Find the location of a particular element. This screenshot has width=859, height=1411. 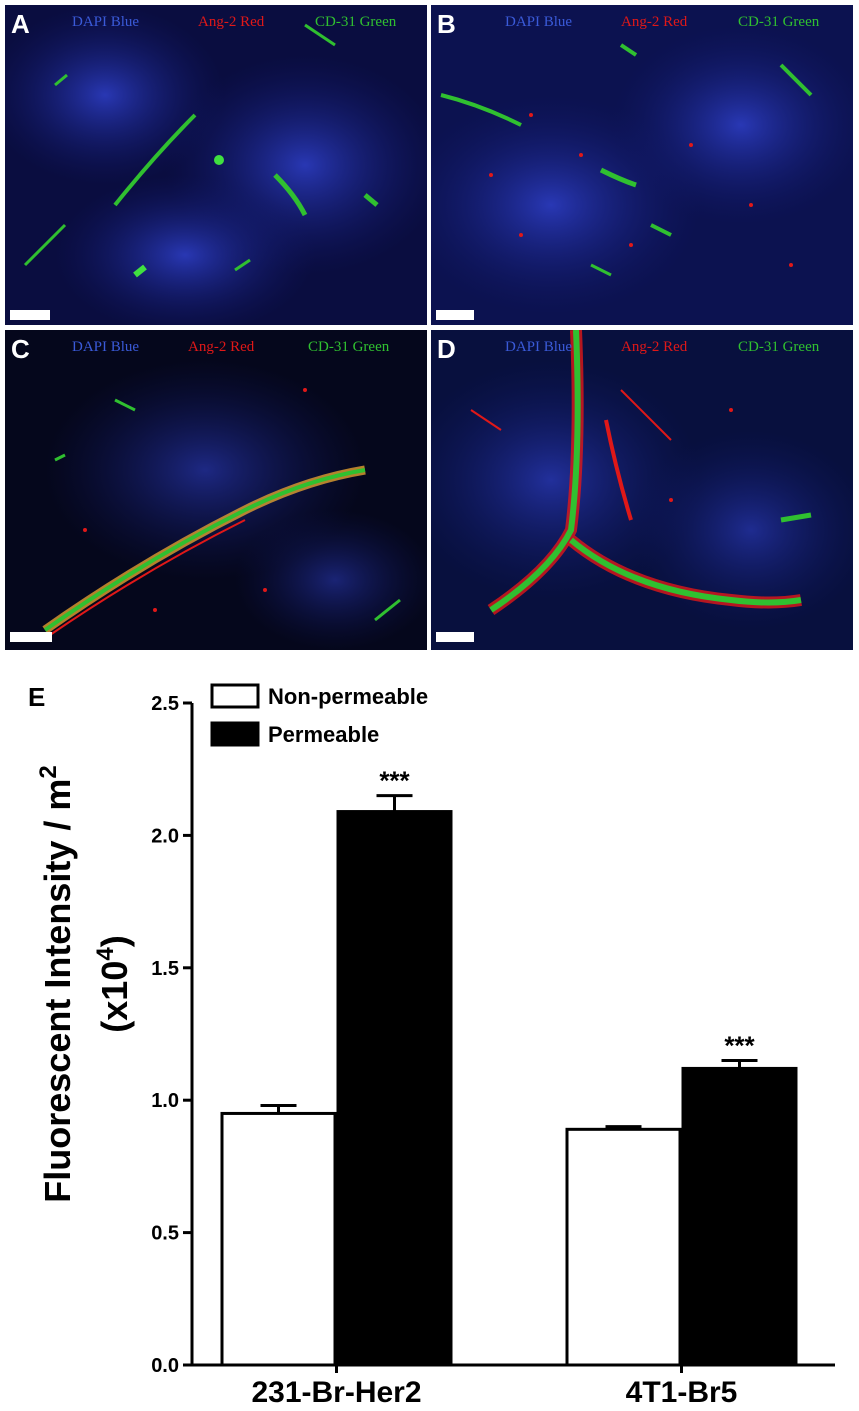

micrograph-c-image is located at coordinates (216, 490).